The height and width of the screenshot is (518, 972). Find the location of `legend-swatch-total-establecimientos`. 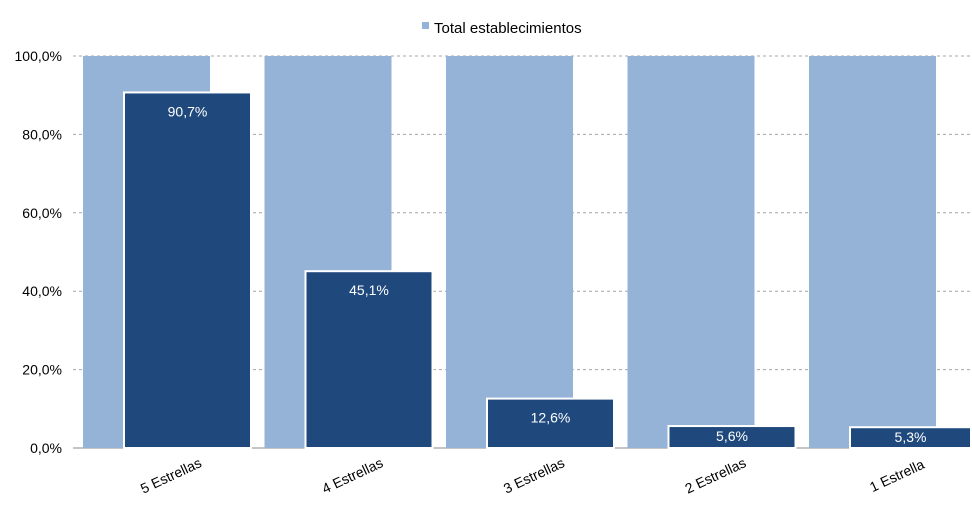

legend-swatch-total-establecimientos is located at coordinates (425, 25).